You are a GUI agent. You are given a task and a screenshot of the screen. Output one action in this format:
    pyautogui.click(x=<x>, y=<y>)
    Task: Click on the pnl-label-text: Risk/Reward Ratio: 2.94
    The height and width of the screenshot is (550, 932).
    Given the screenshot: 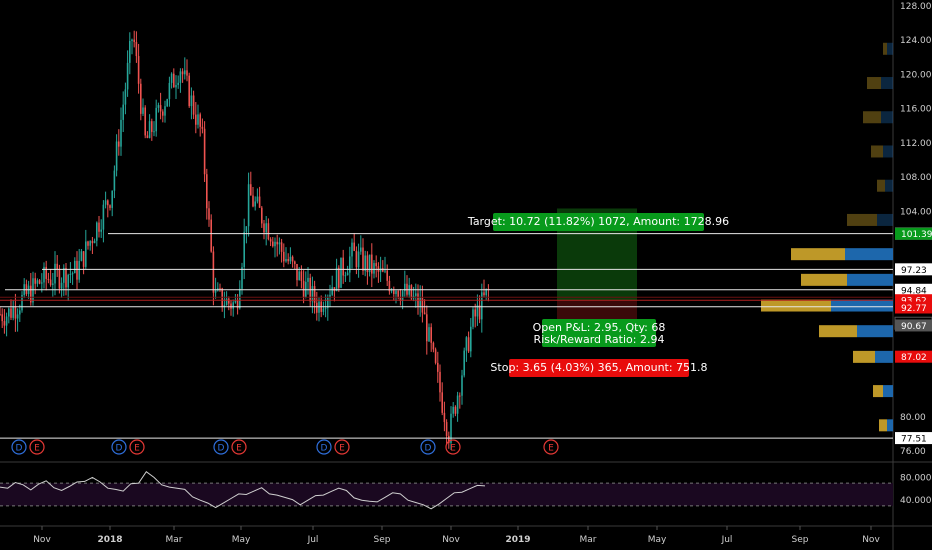 What is the action you would take?
    pyautogui.click(x=599, y=339)
    